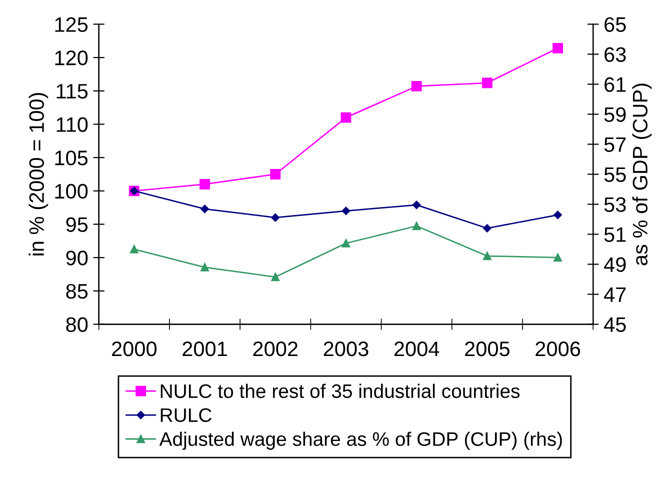  I want to click on y-tick-label: 100, so click(71, 191).